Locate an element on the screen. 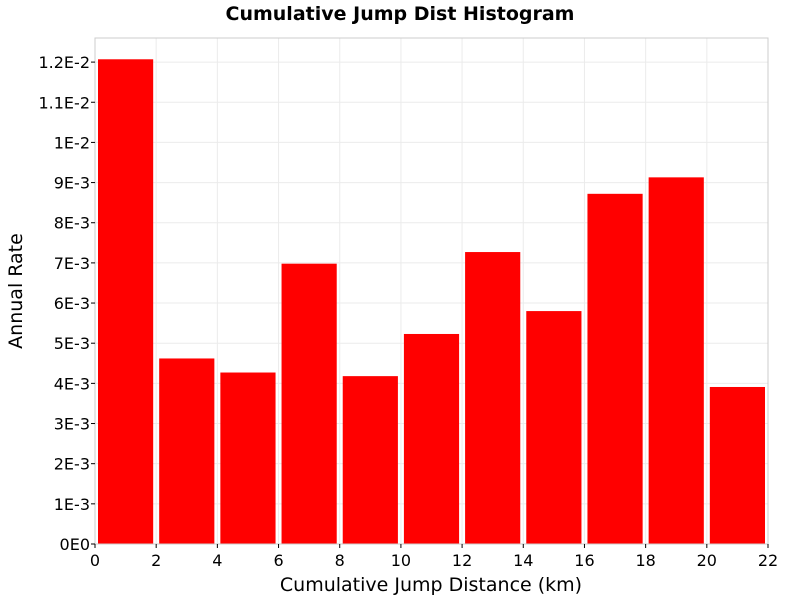  chart-title: Cumulative Jump Dist Histogram is located at coordinates (400, 14).